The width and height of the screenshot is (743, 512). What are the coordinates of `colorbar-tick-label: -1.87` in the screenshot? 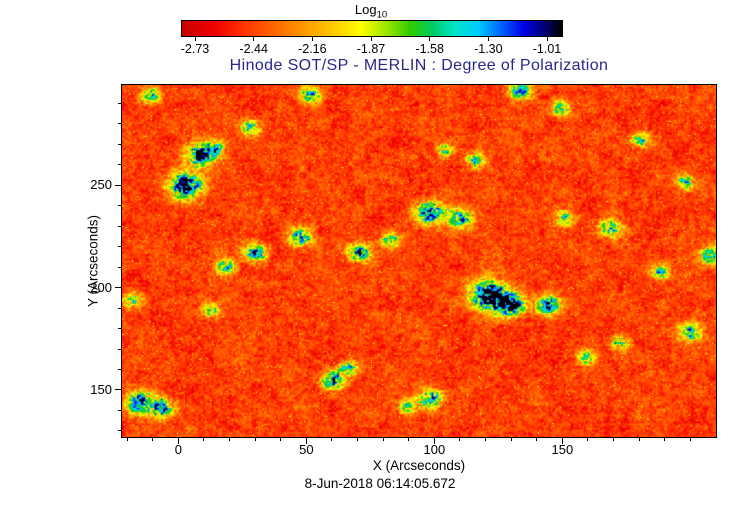 It's located at (371, 49).